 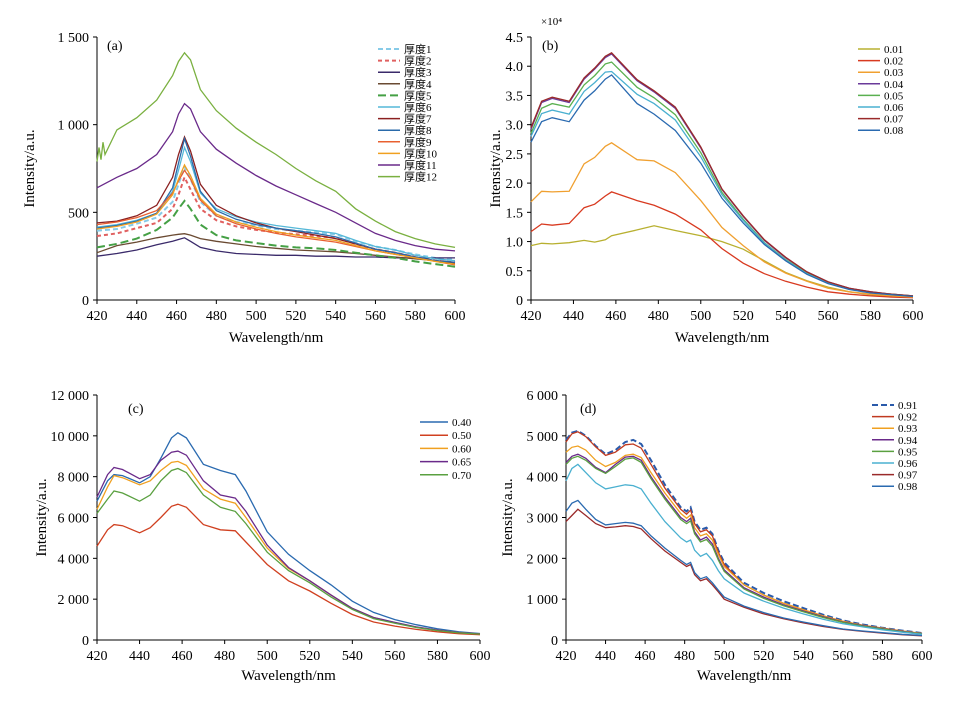 What do you see at coordinates (543, 437) in the screenshot?
I see `y-tick-label: 5 000` at bounding box center [543, 437].